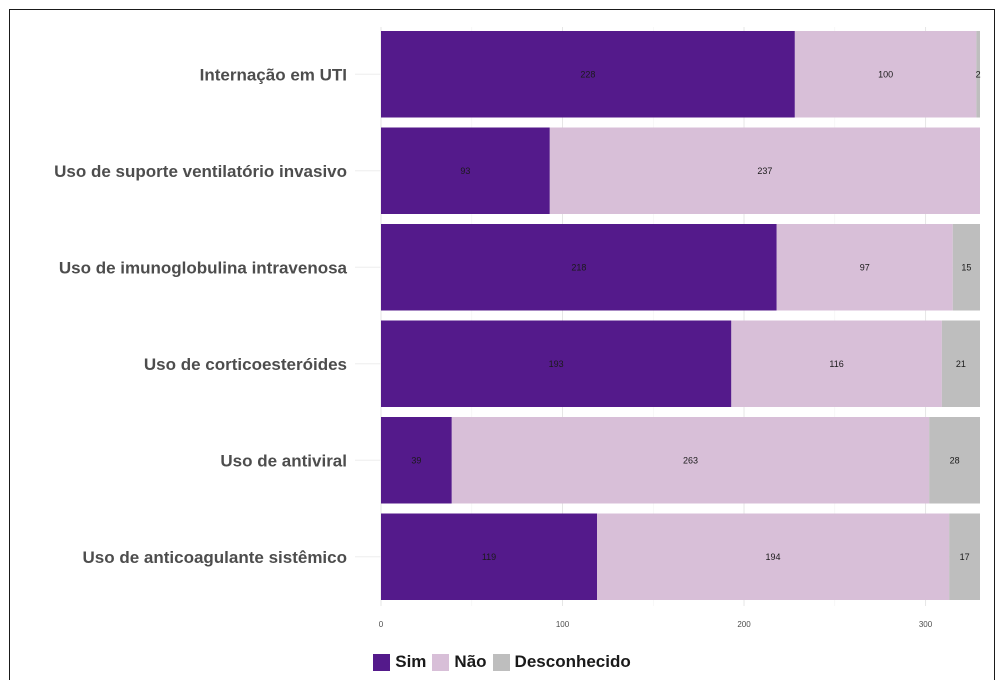  What do you see at coordinates (200, 171) in the screenshot?
I see `category-label: Uso de suporte ventilatório invasivo` at bounding box center [200, 171].